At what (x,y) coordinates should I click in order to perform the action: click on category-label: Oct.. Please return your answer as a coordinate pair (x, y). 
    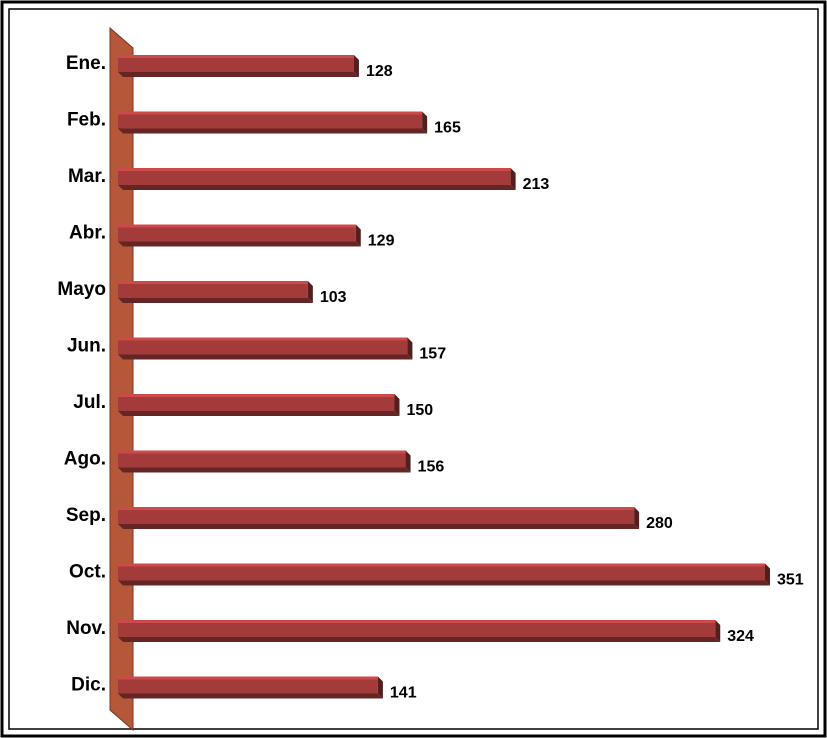
    Looking at the image, I should click on (87, 572).